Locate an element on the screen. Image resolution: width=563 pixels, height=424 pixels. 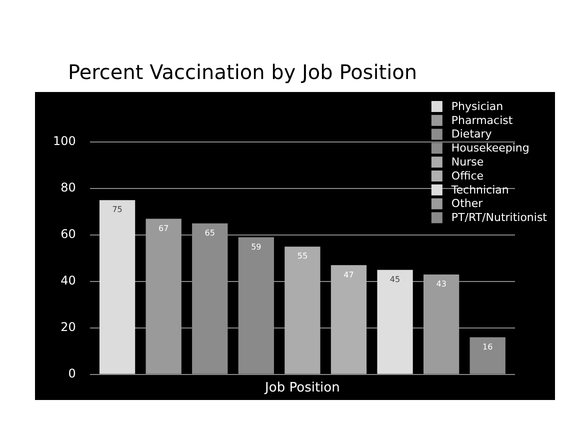
y-tick-label: 80 is located at coordinates (68, 187).